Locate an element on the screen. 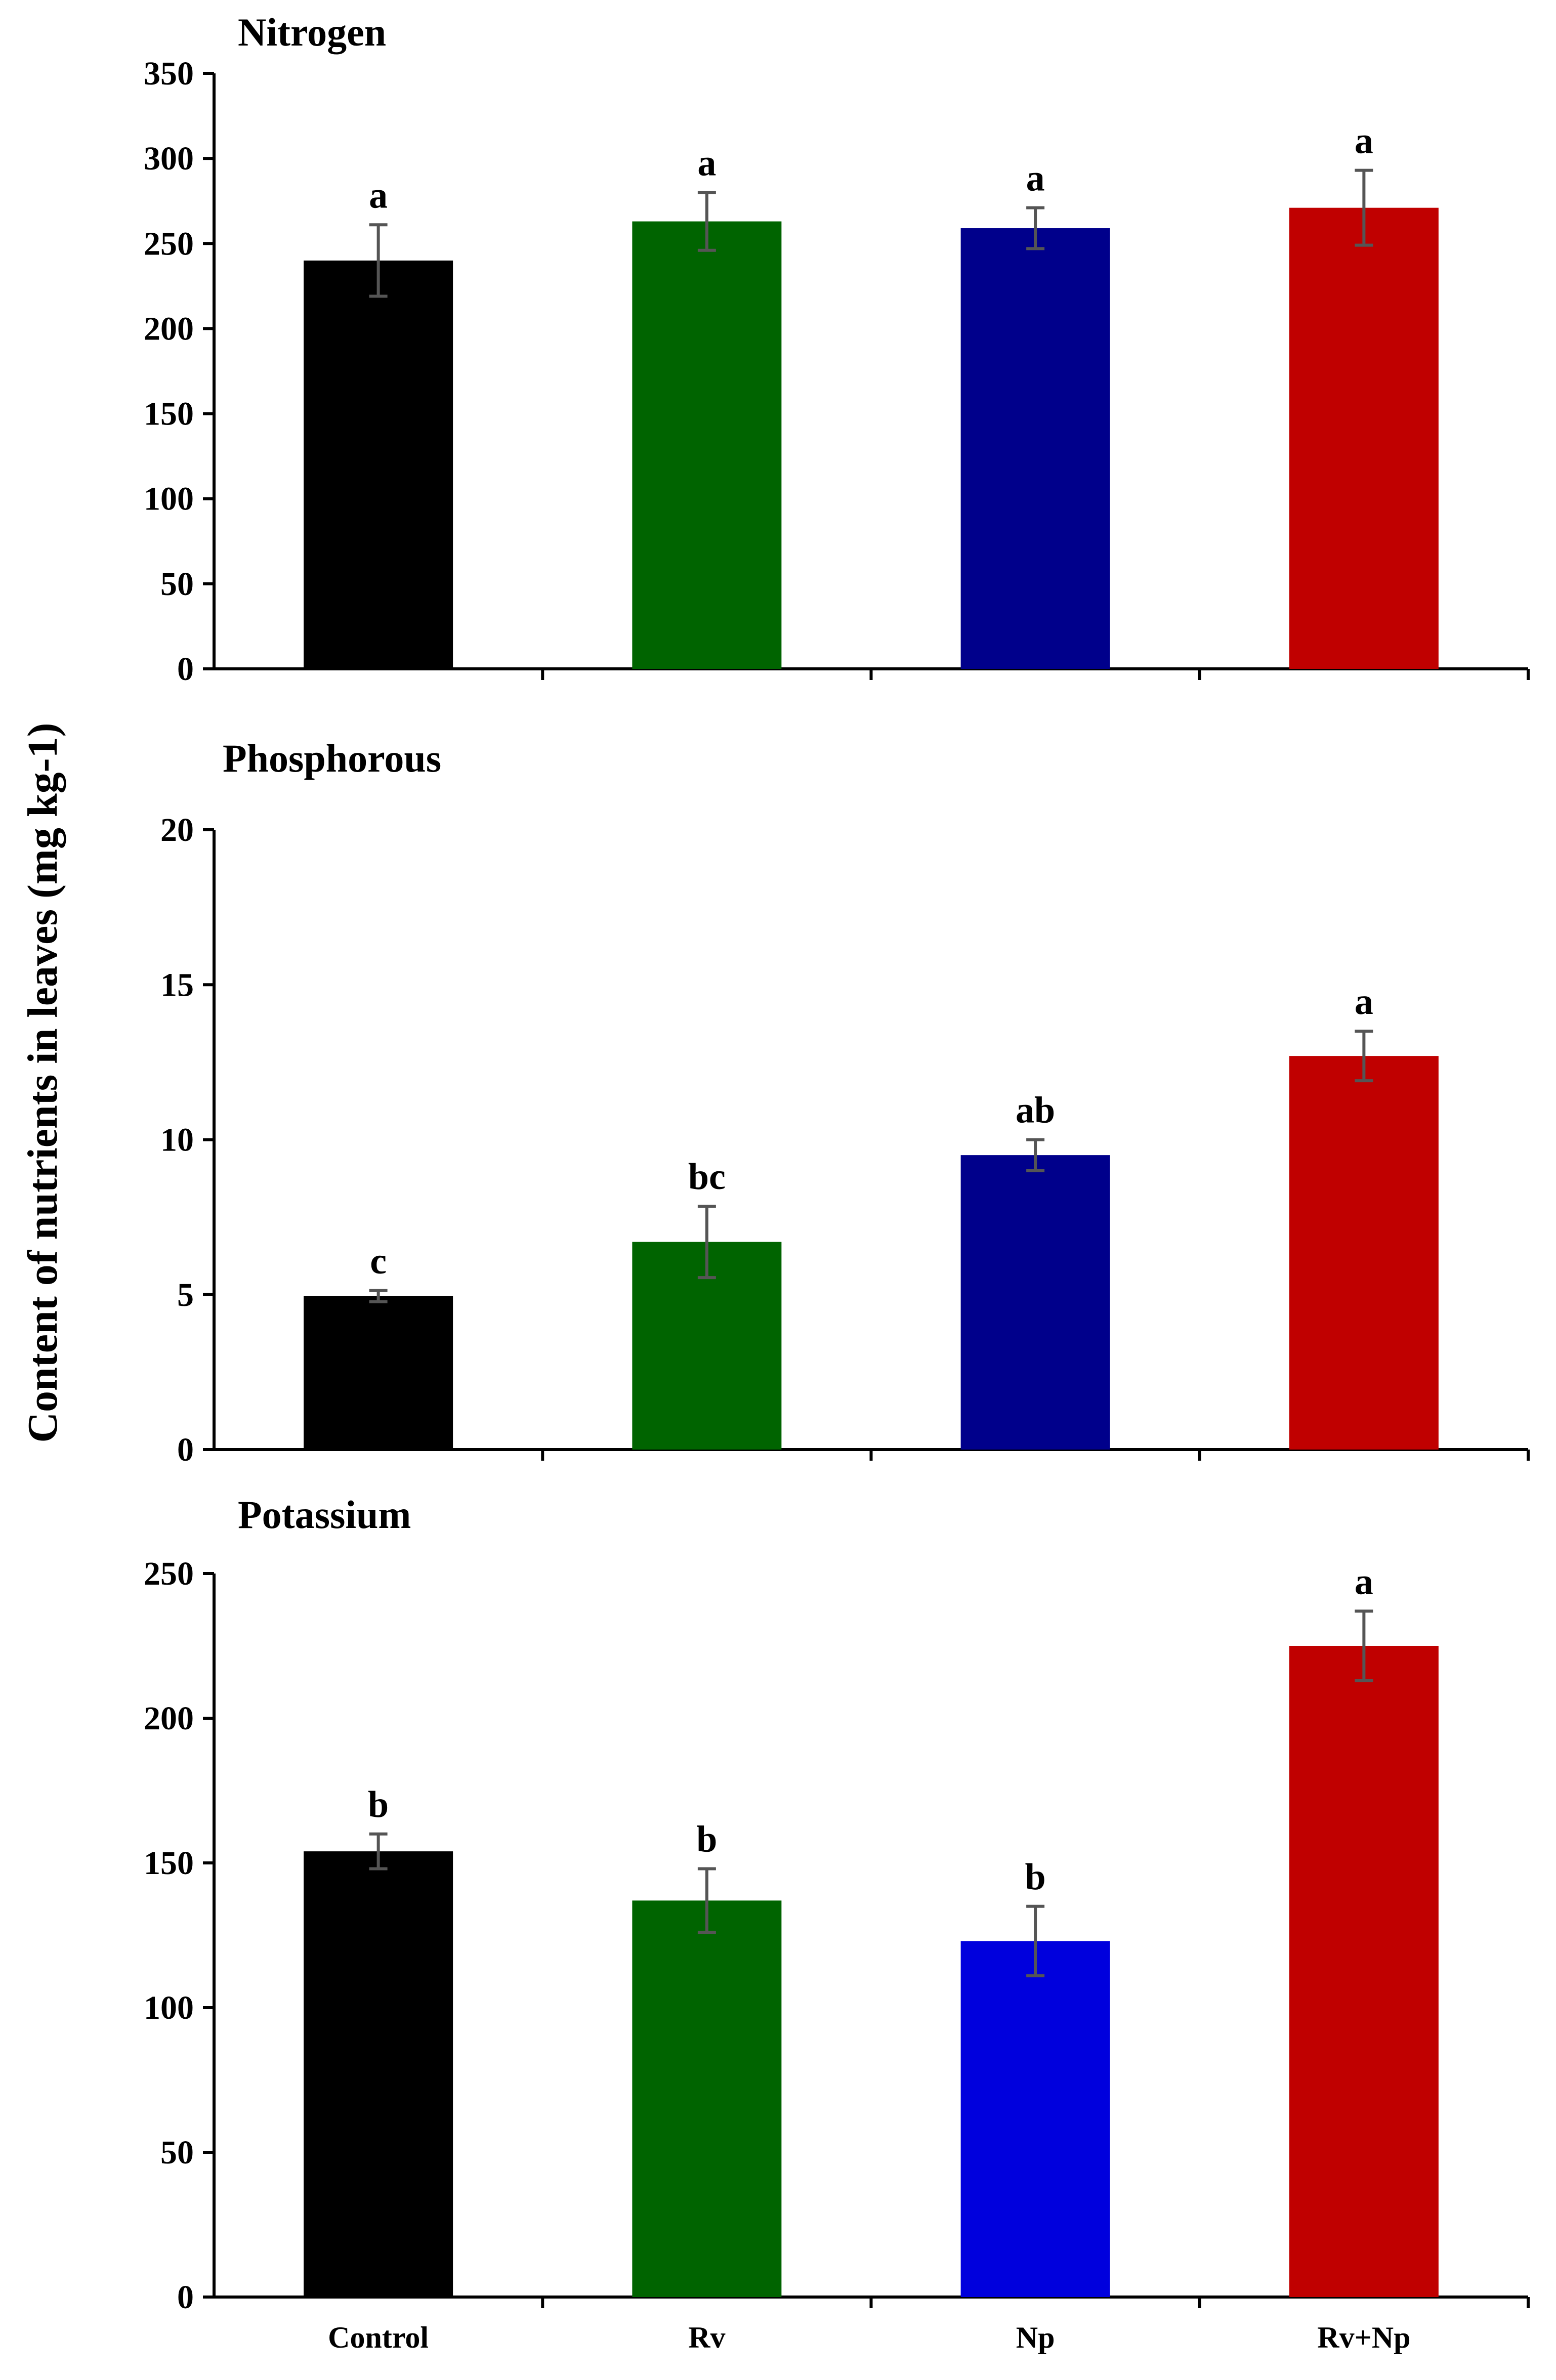 This screenshot has width=1556, height=2380. potassium-y-tick-label: 250 is located at coordinates (169, 1573).